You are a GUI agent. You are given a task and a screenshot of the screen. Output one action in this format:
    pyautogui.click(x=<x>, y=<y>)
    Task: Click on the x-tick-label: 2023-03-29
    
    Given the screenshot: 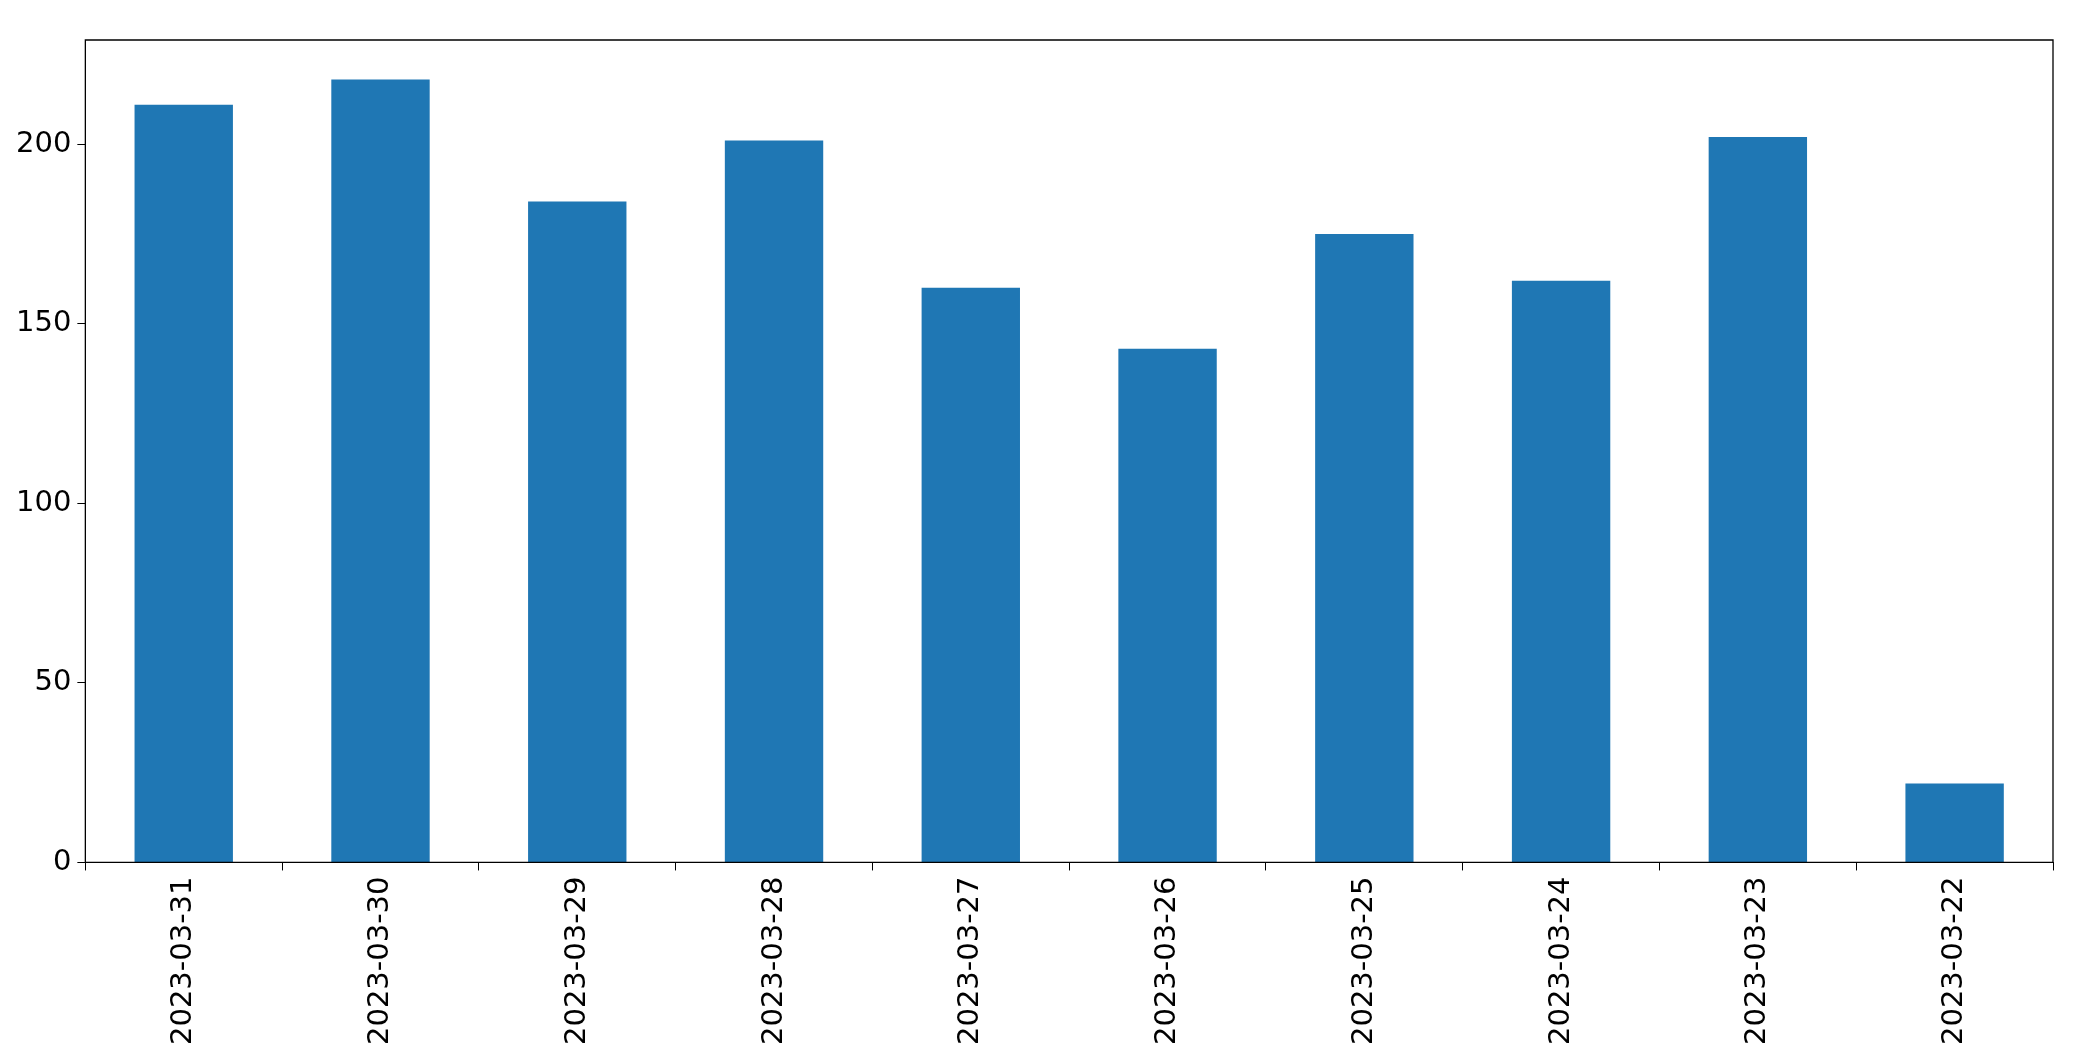 What is the action you would take?
    pyautogui.click(x=574, y=961)
    